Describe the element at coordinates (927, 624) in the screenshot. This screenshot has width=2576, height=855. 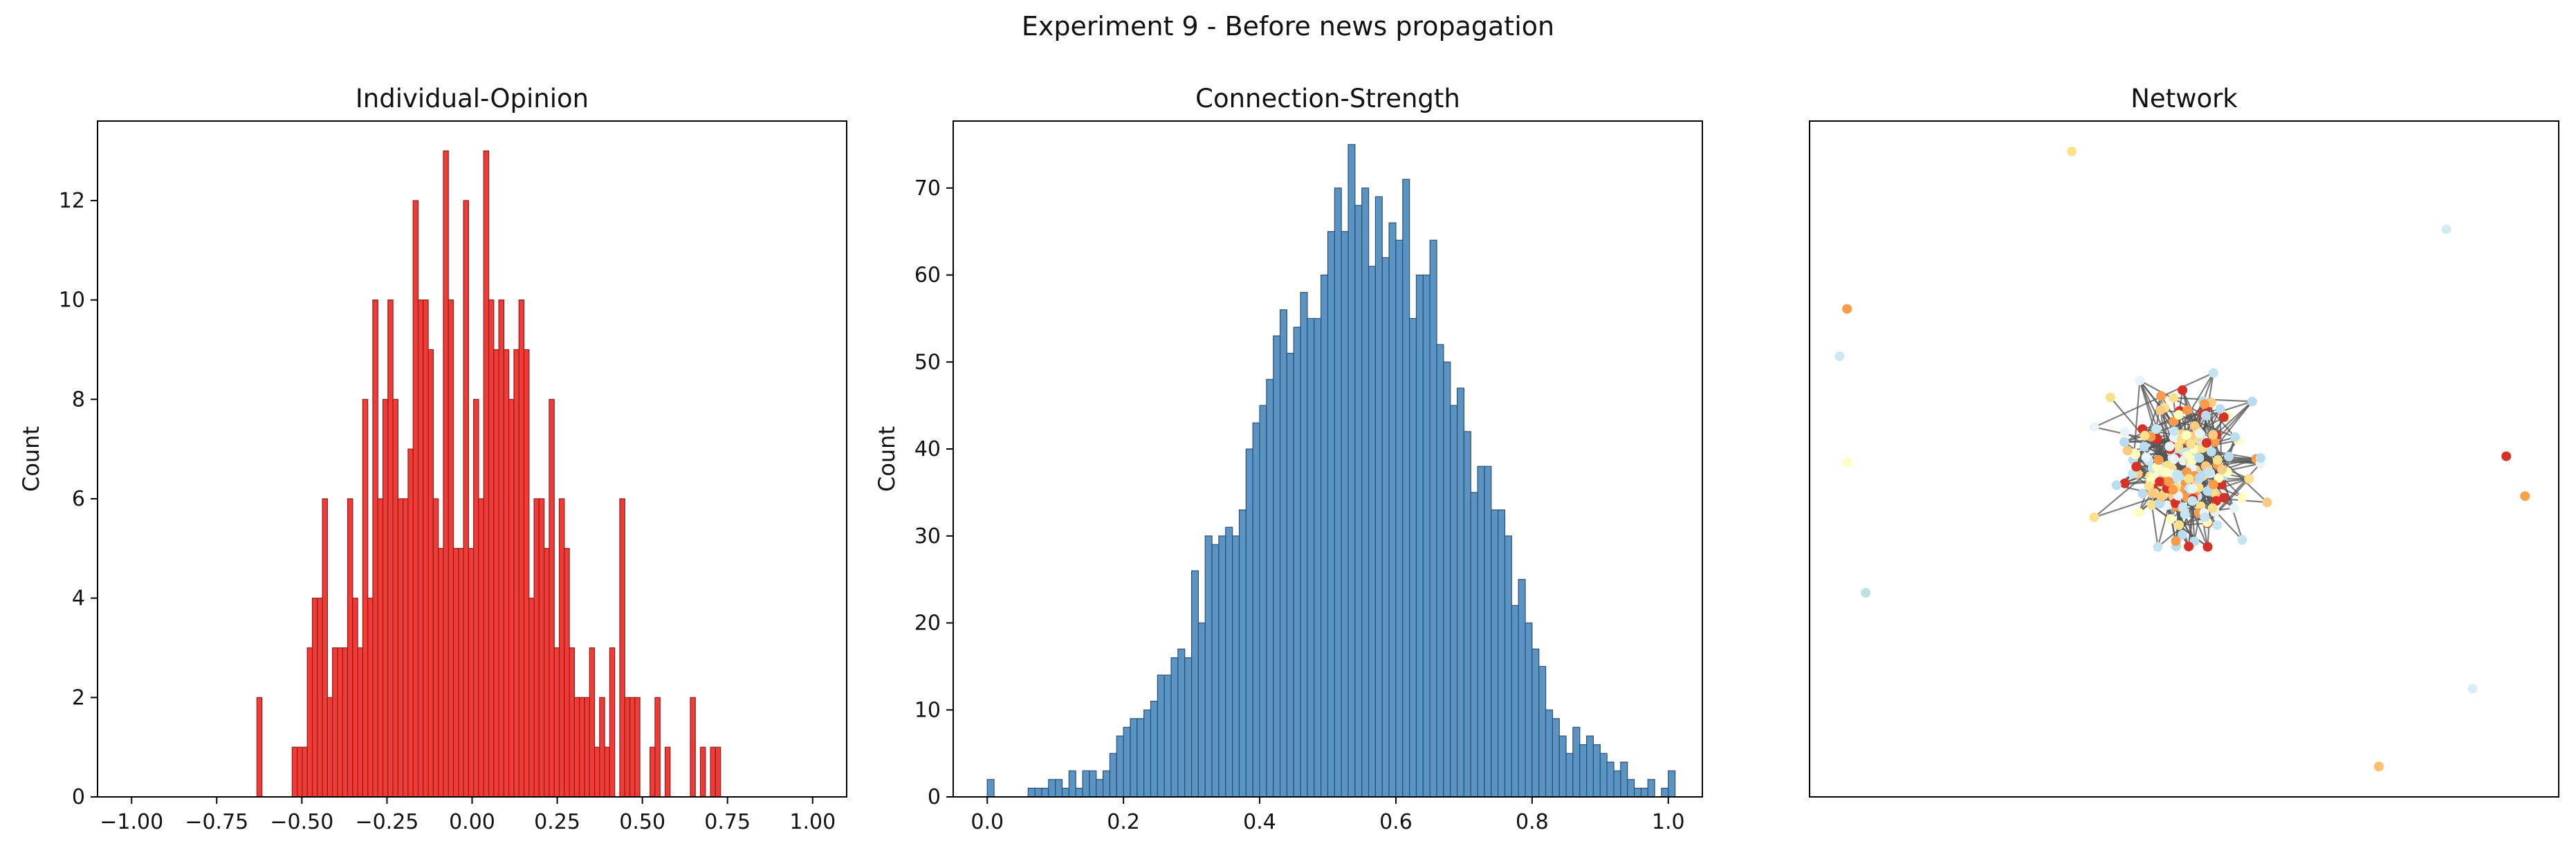
I see `y-tick-label: 20` at that location.